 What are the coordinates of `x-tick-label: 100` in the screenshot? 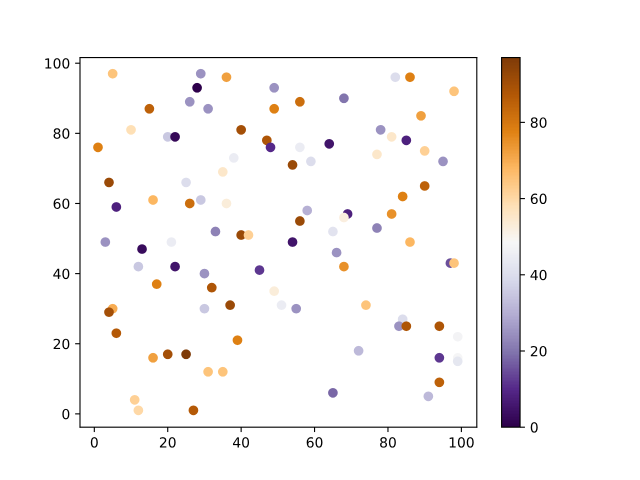 It's located at (462, 442).